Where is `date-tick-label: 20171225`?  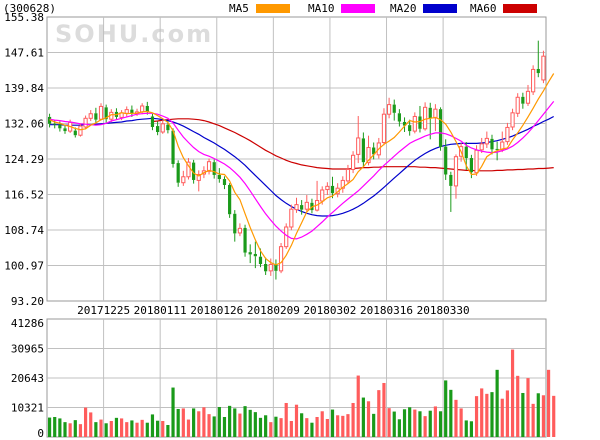 date-tick-label: 20171225 is located at coordinates (103, 310).